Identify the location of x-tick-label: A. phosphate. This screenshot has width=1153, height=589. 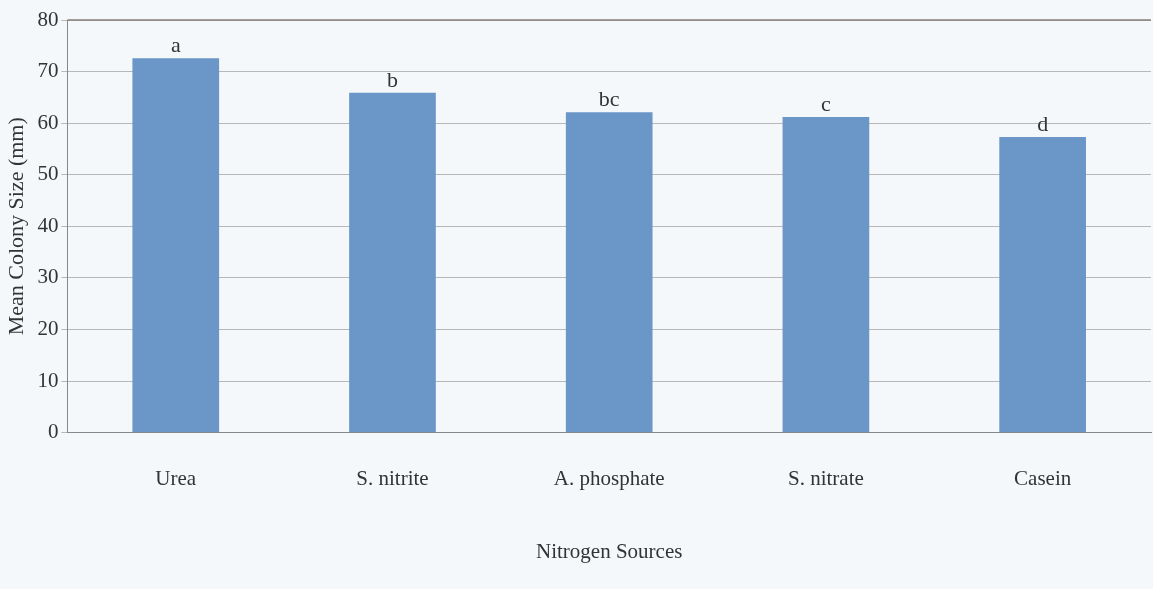
(609, 477).